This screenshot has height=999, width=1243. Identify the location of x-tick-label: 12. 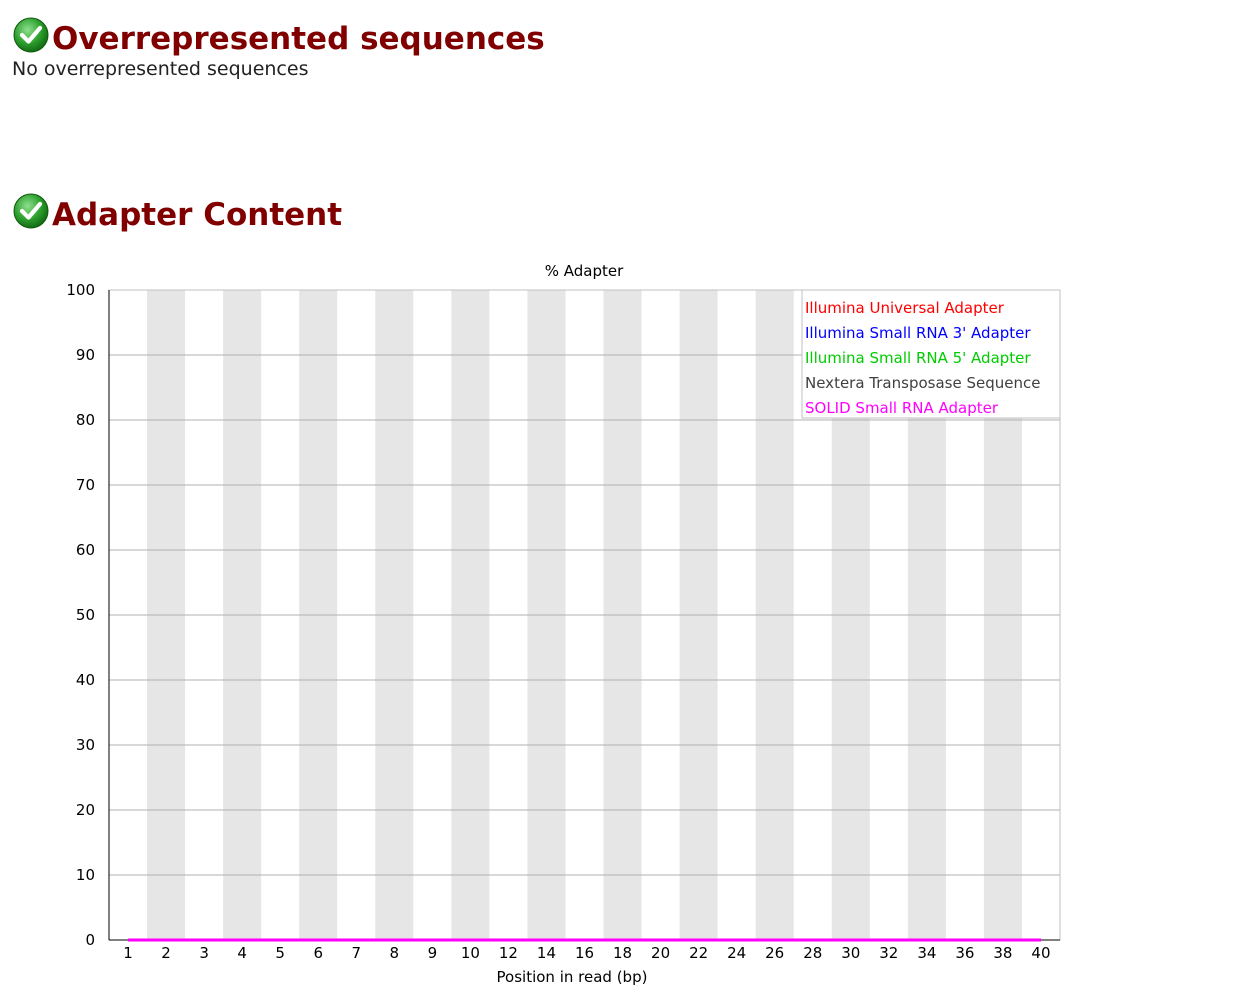
(508, 953).